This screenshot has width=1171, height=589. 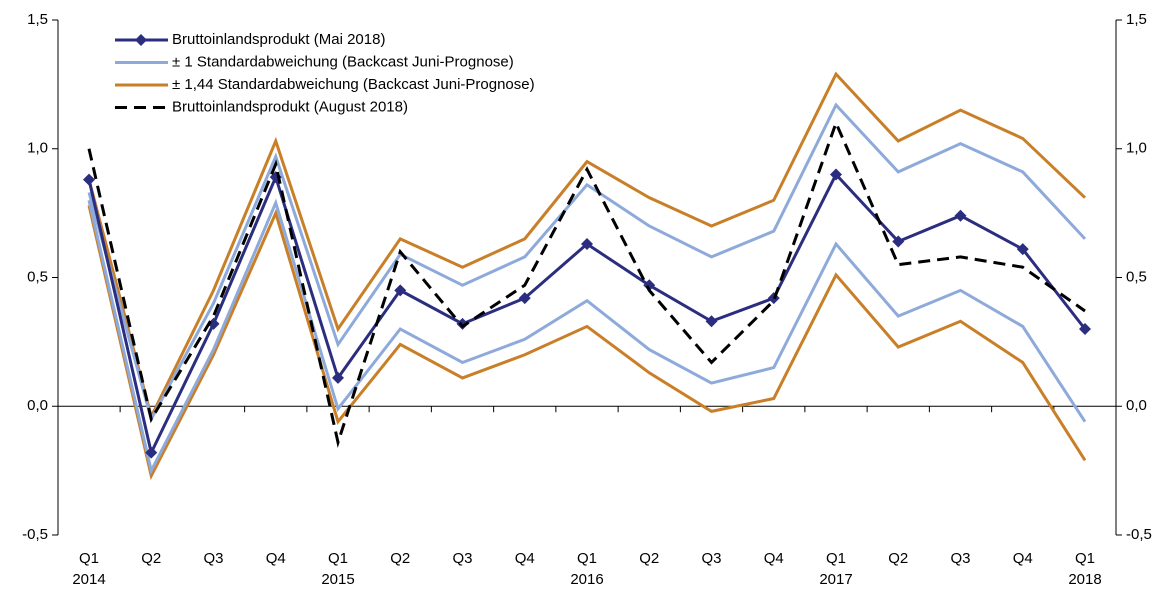 I want to click on y-tick-label: -0,5, so click(x=35, y=534).